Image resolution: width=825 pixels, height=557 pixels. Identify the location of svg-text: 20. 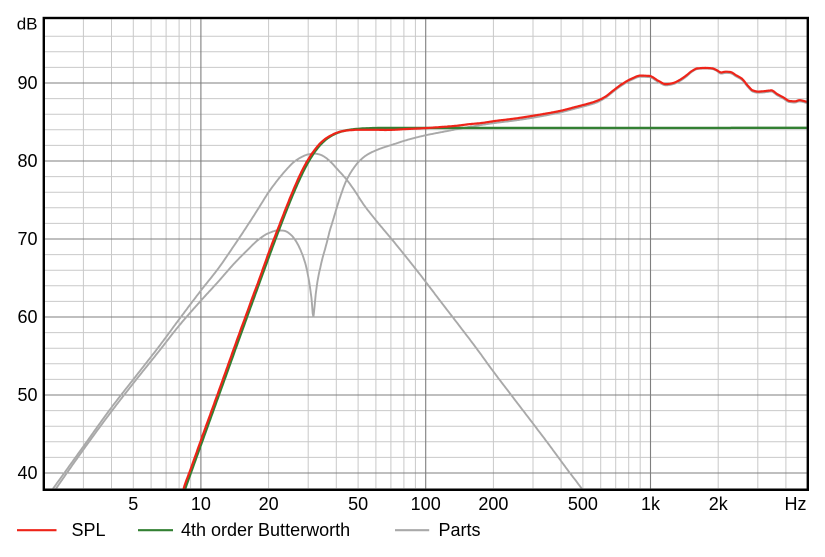
(269, 504).